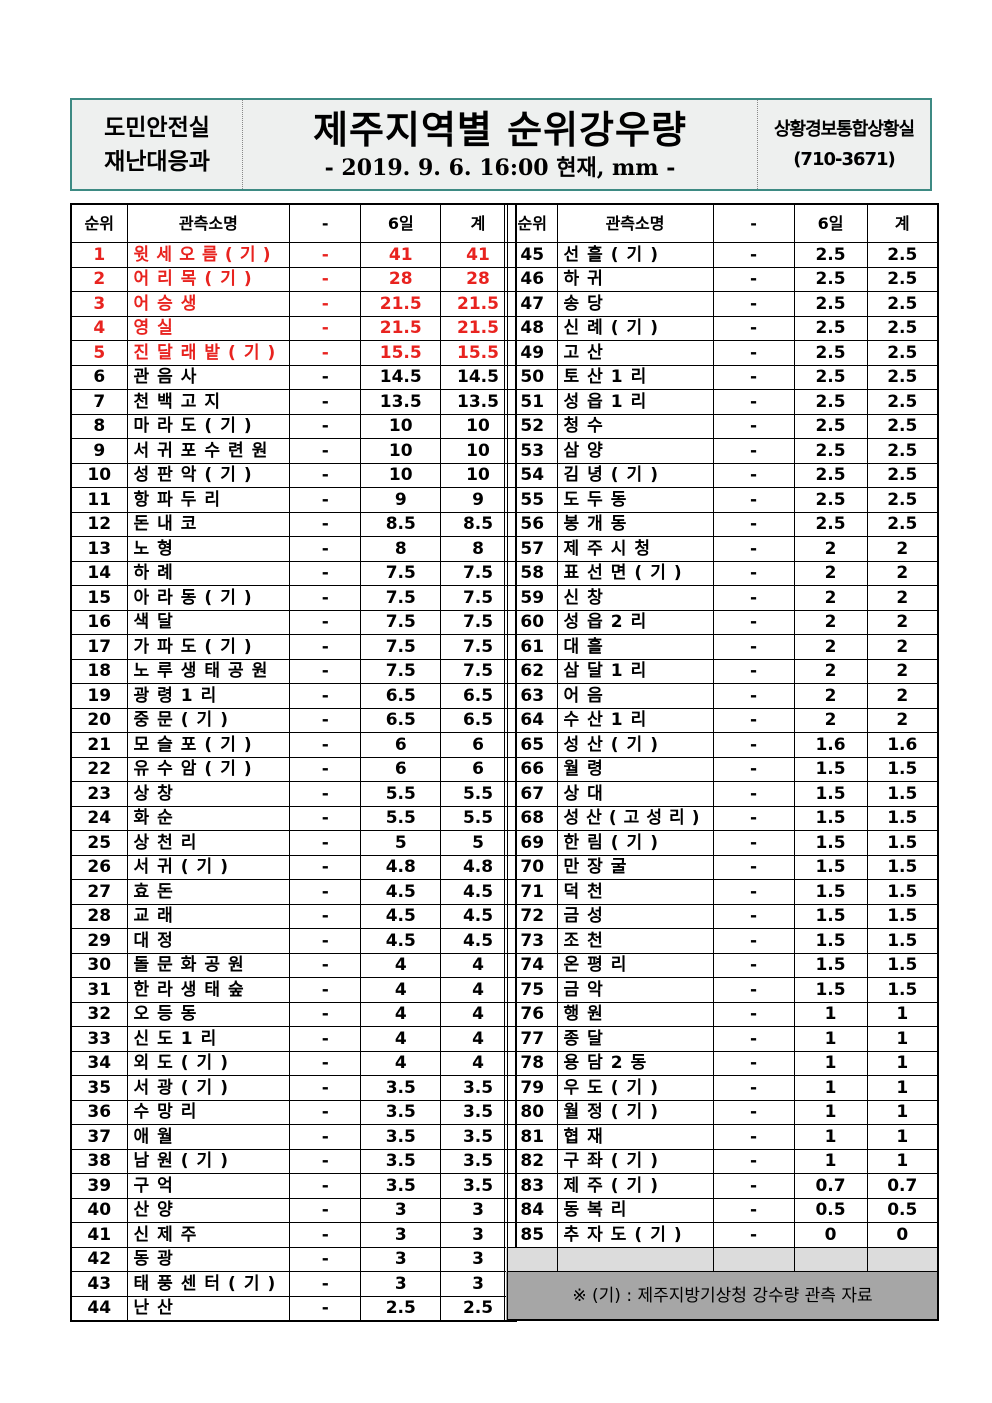 This screenshot has height=1403, width=992. I want to click on station-name-text: 천백고지, so click(181, 401).